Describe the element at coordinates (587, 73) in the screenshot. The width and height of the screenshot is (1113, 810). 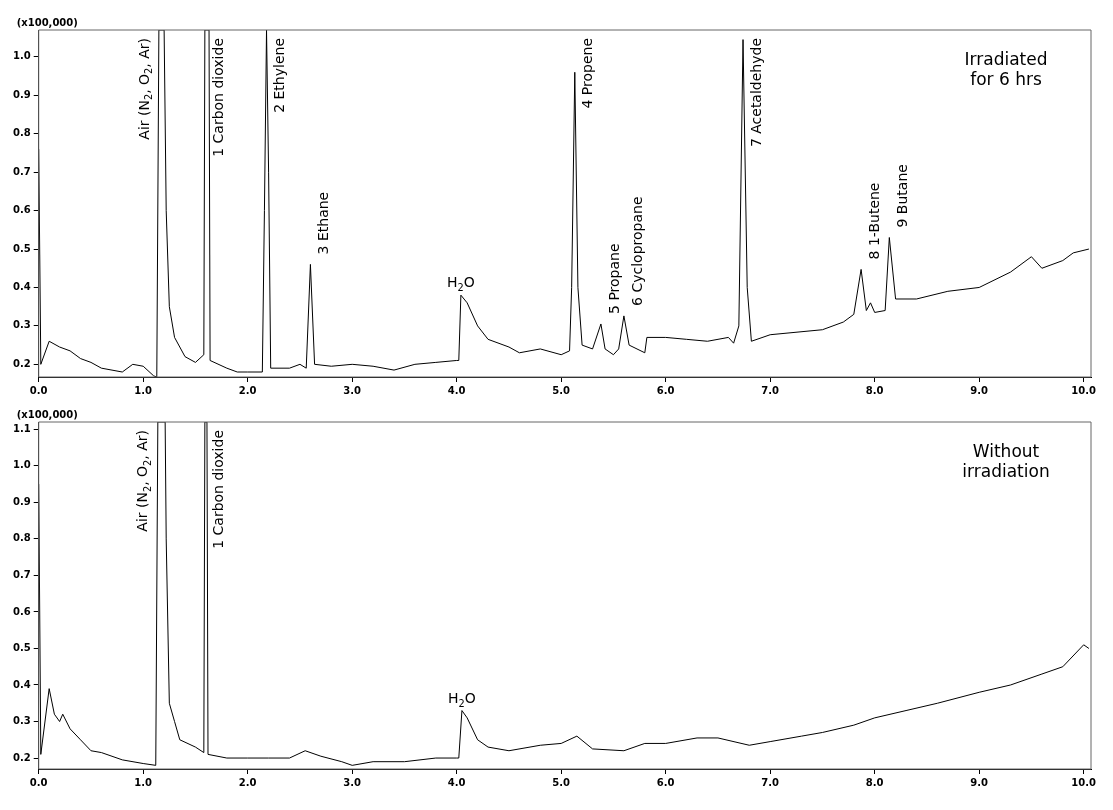
I see `annotation: 4 Propene` at that location.